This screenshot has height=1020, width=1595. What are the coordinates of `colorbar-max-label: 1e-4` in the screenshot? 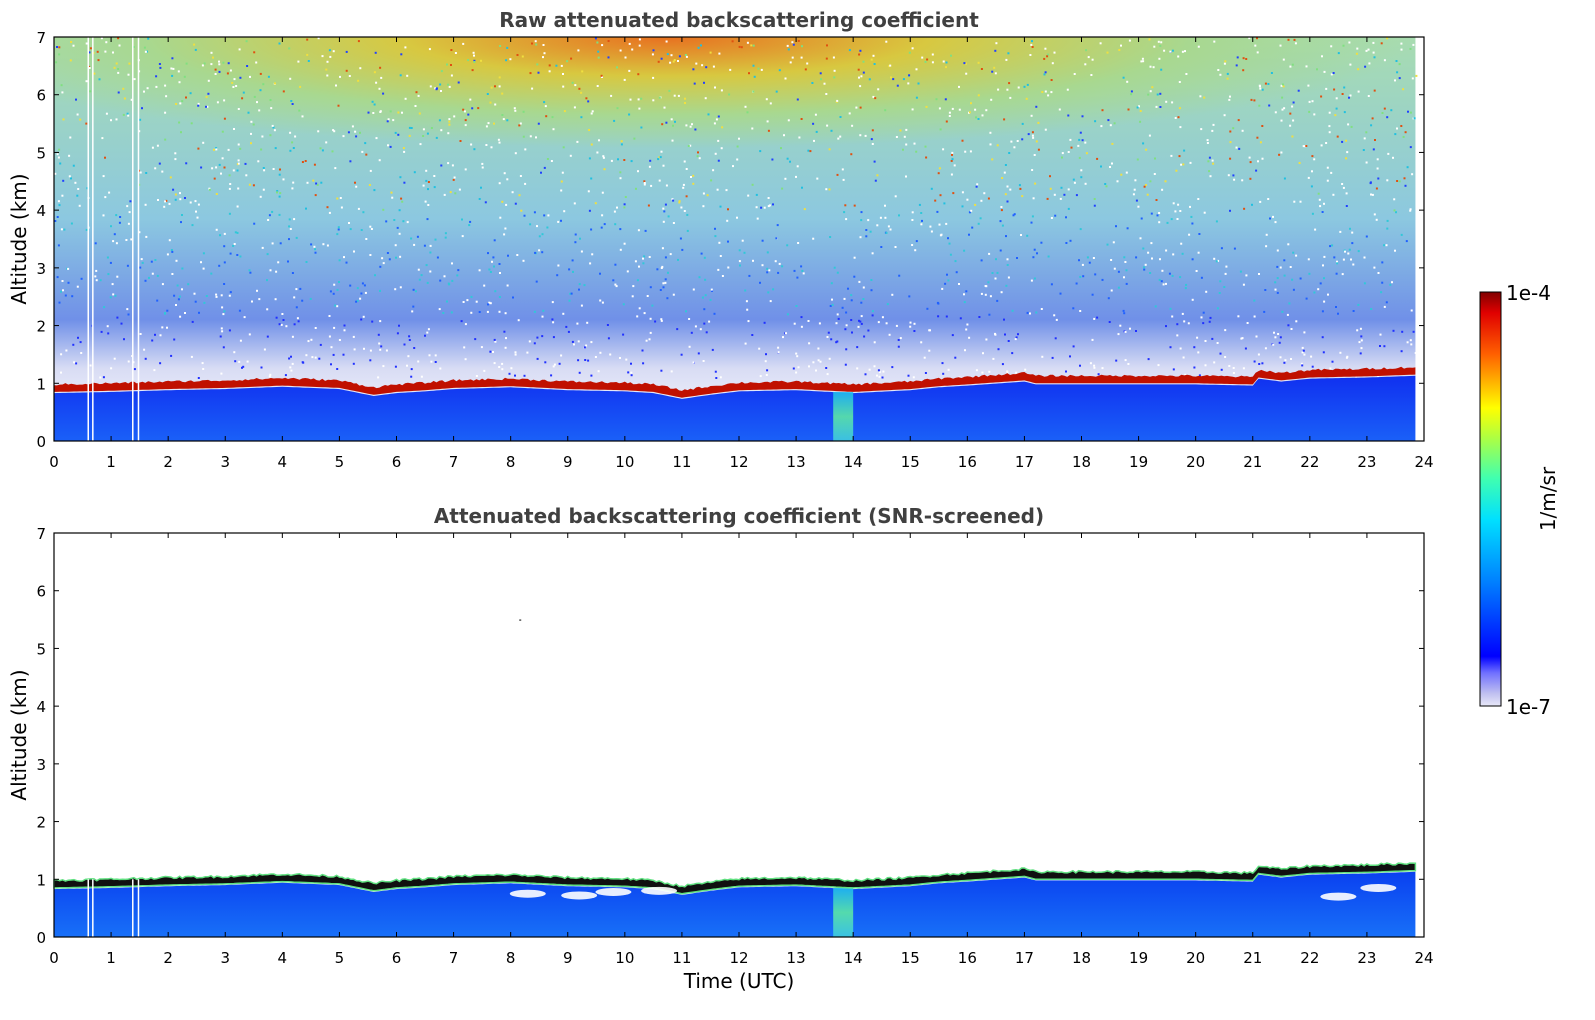 It's located at (1528, 293).